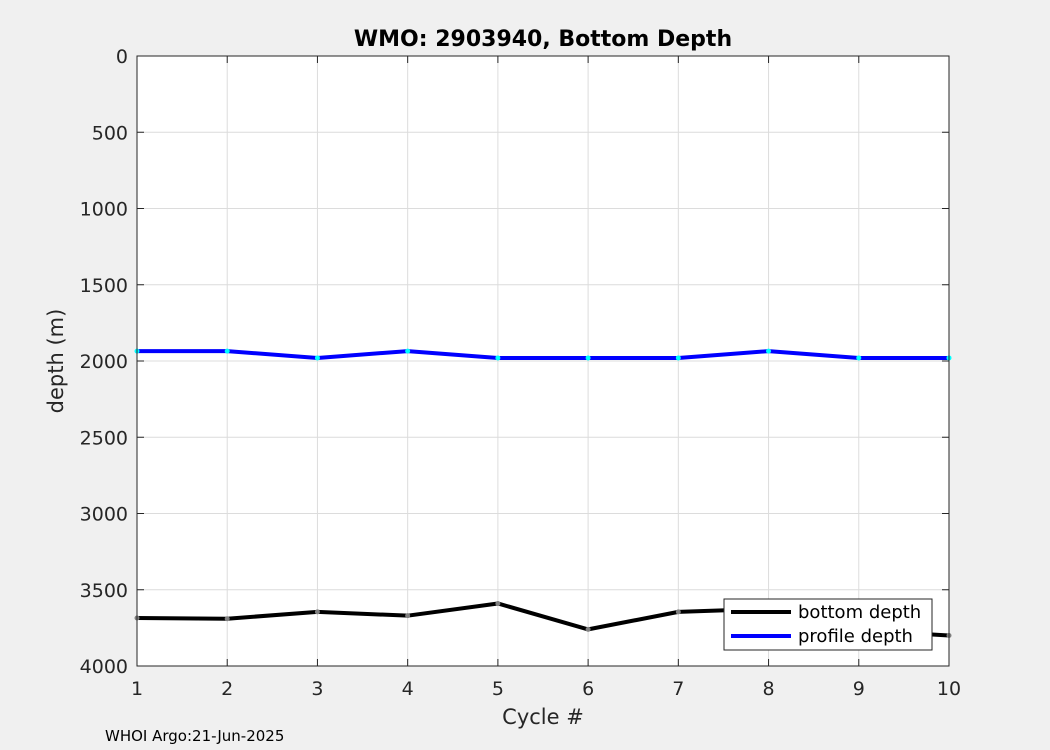 The width and height of the screenshot is (1050, 750). I want to click on y-tick-labels: 0 500 1000 1500 2000 2500 3000 3500 4000, so click(104, 362).